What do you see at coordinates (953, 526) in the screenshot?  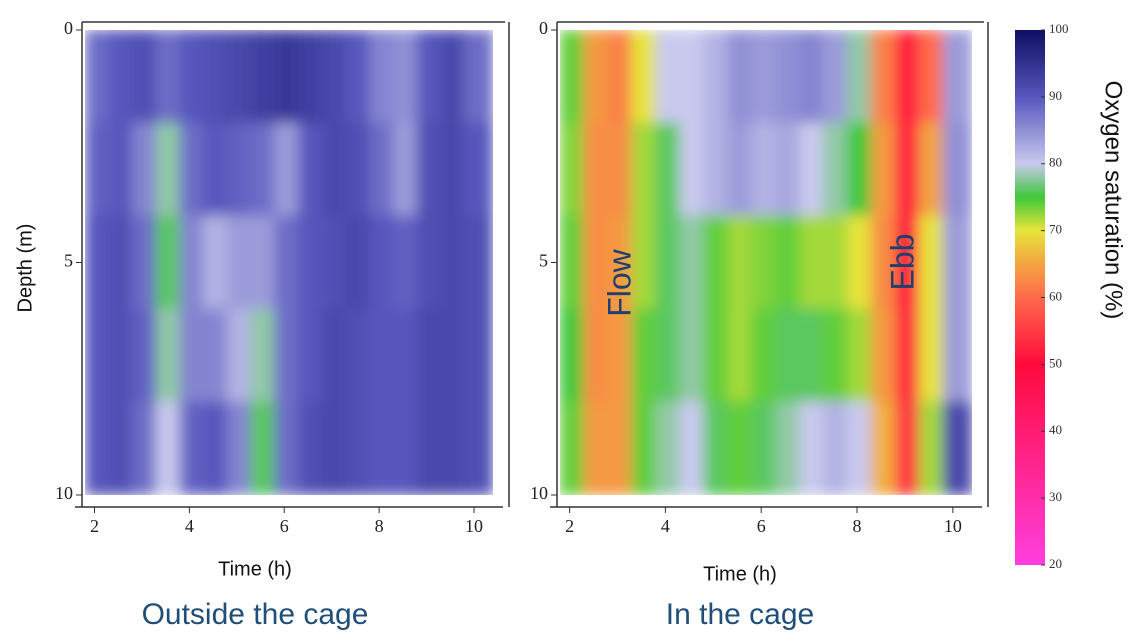 I see `x-tick-label: 10` at bounding box center [953, 526].